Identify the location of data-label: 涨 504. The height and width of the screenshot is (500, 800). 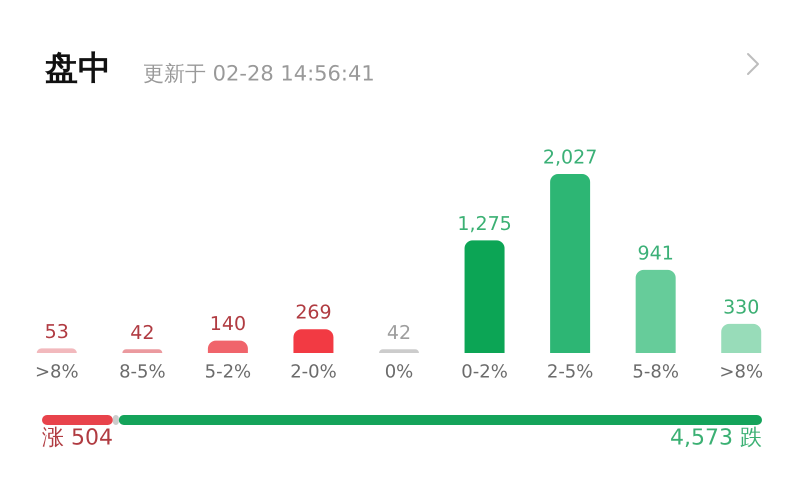
(77, 438).